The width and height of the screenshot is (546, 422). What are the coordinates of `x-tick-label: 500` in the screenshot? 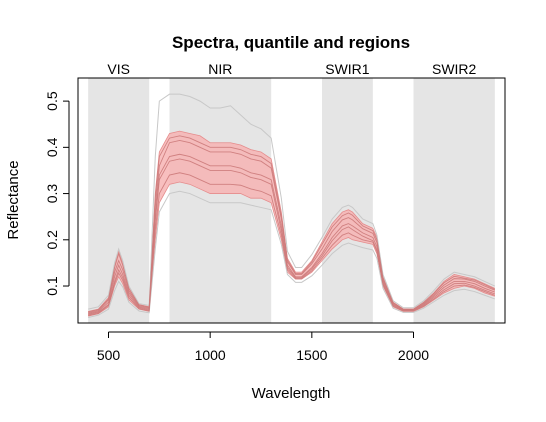 It's located at (109, 355).